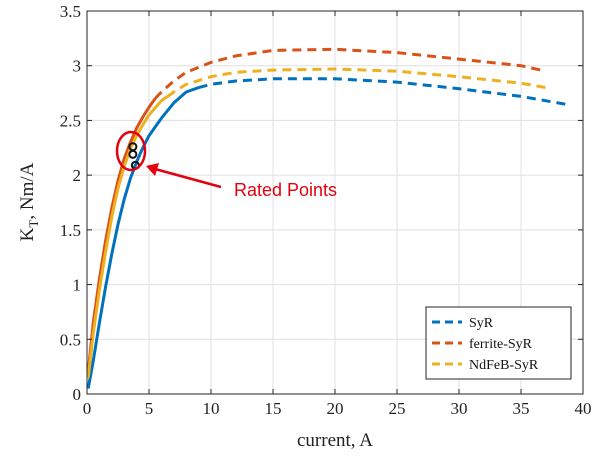 The height and width of the screenshot is (456, 615). I want to click on y-axis-title-subscript: T, so click(33, 224).